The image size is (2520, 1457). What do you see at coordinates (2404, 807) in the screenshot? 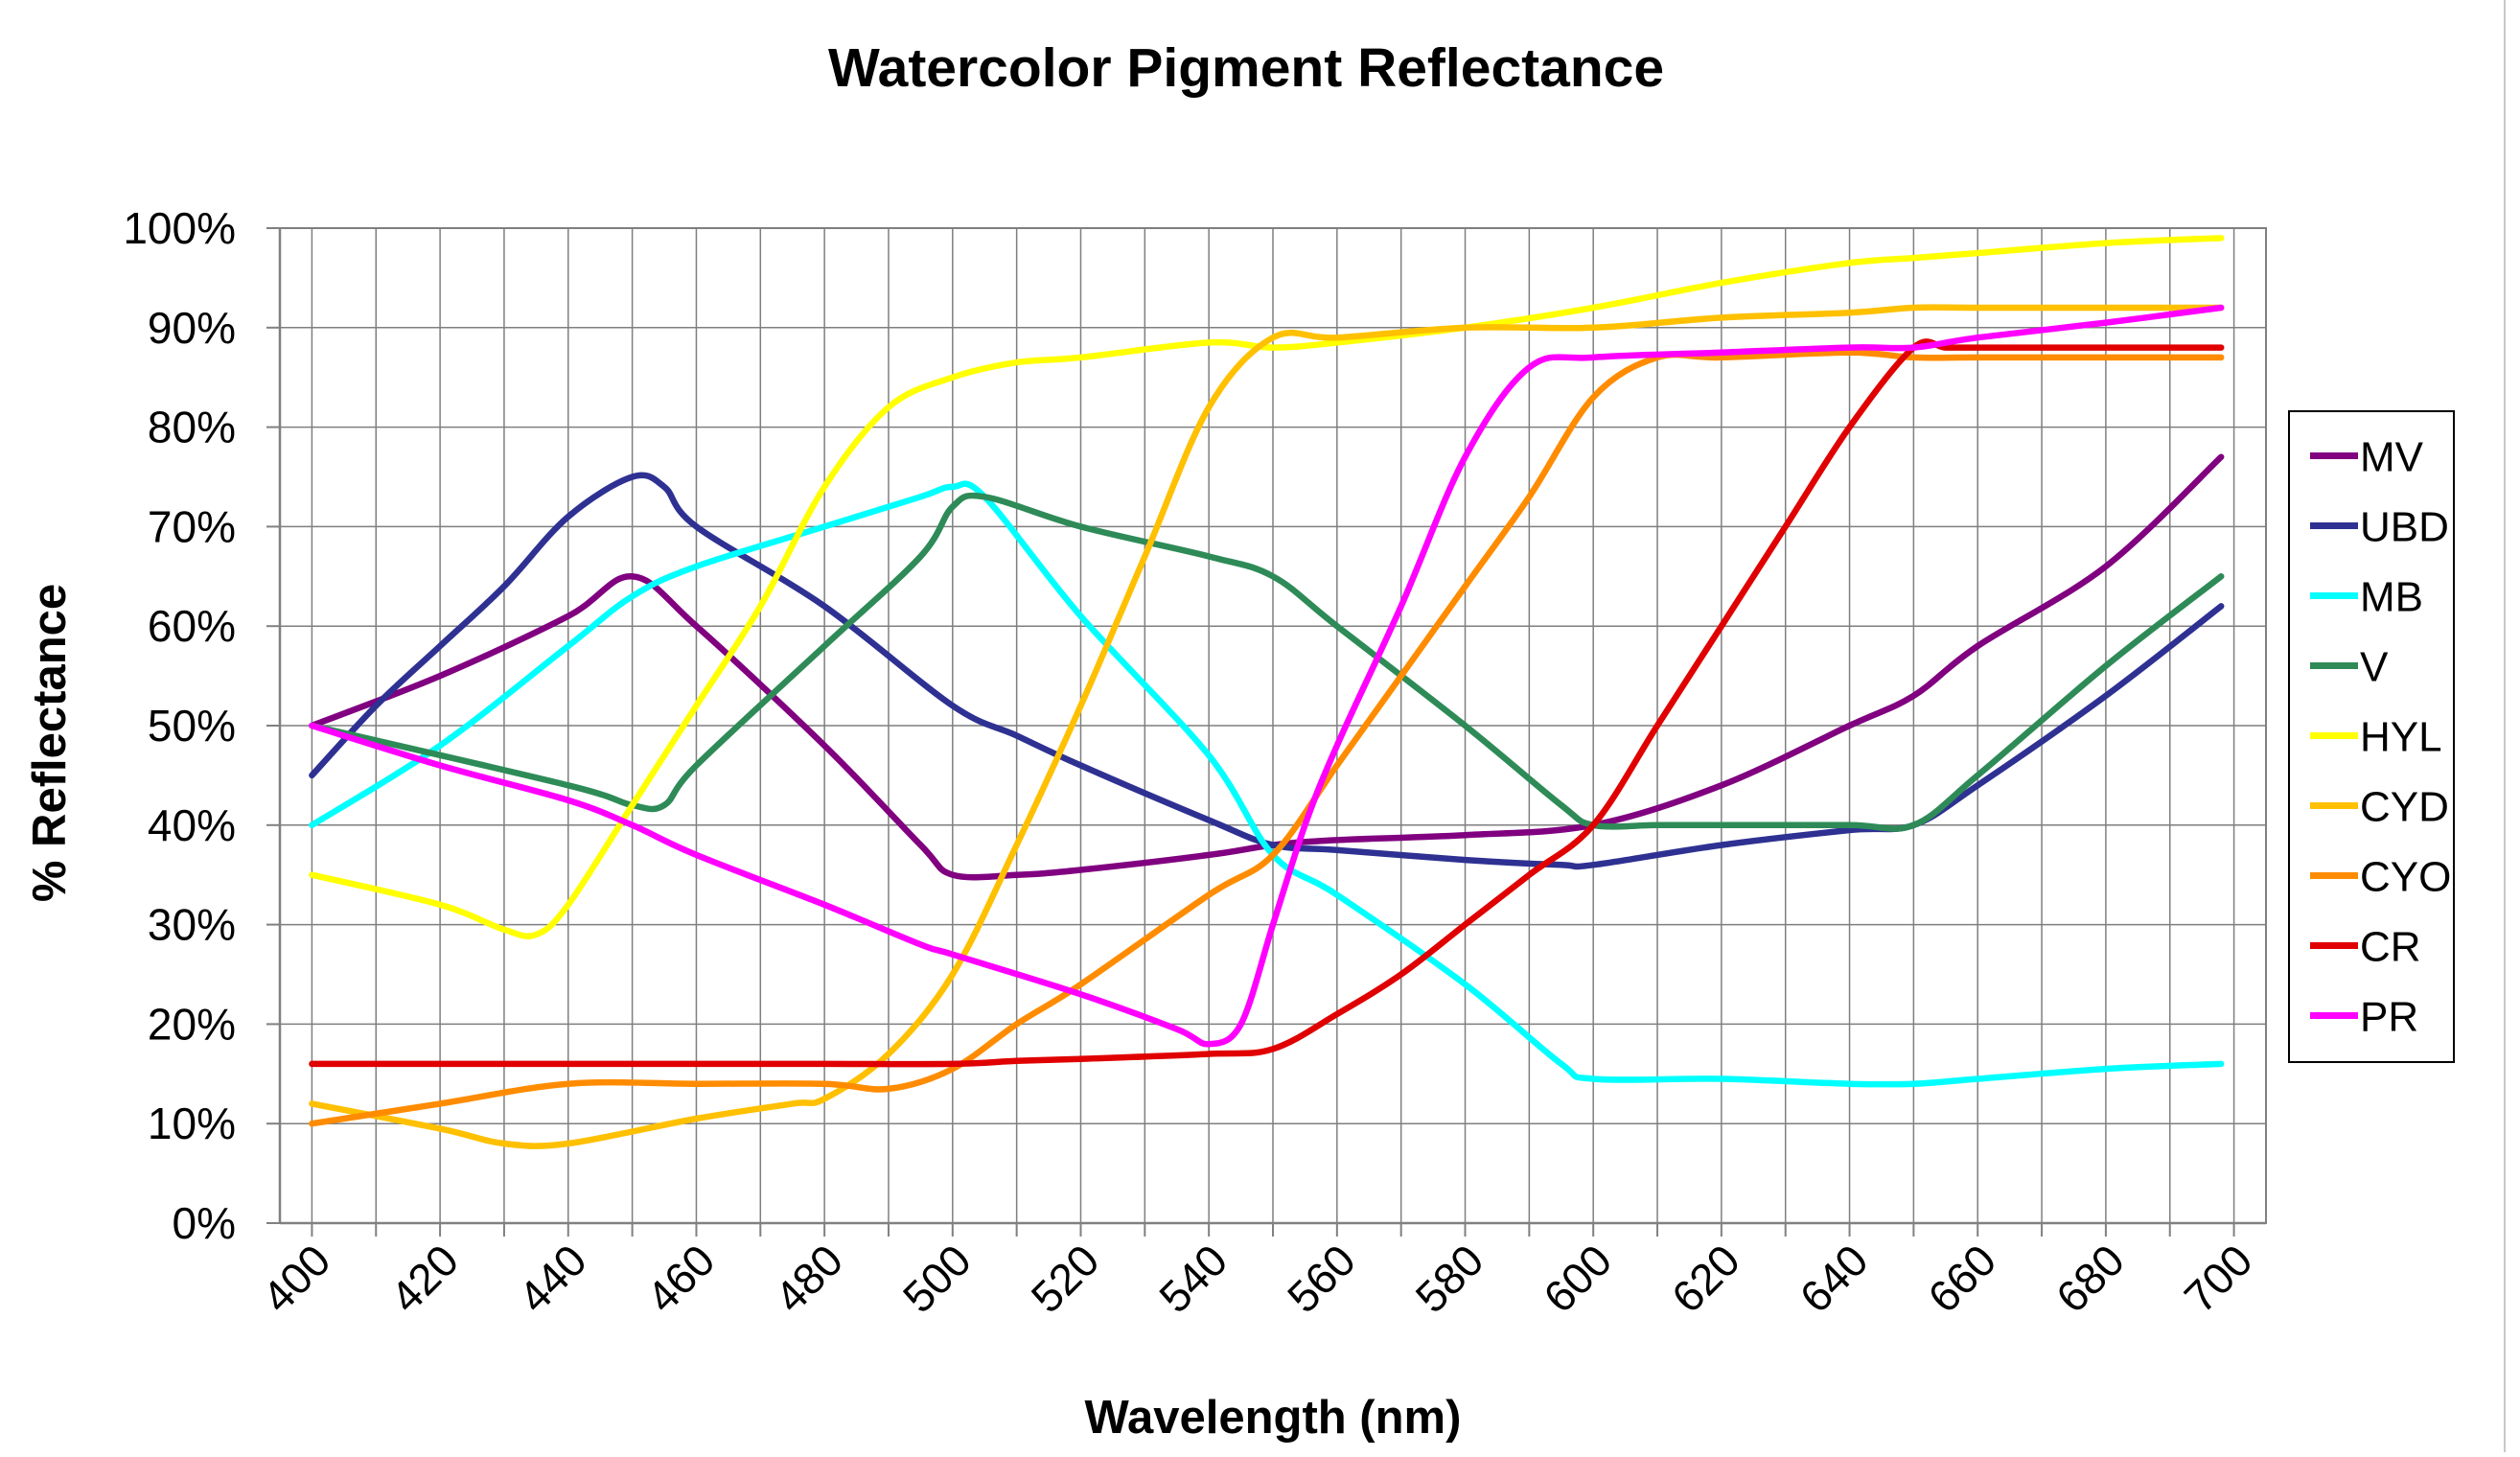
I see `legend-label-cyd: CYD` at bounding box center [2404, 807].